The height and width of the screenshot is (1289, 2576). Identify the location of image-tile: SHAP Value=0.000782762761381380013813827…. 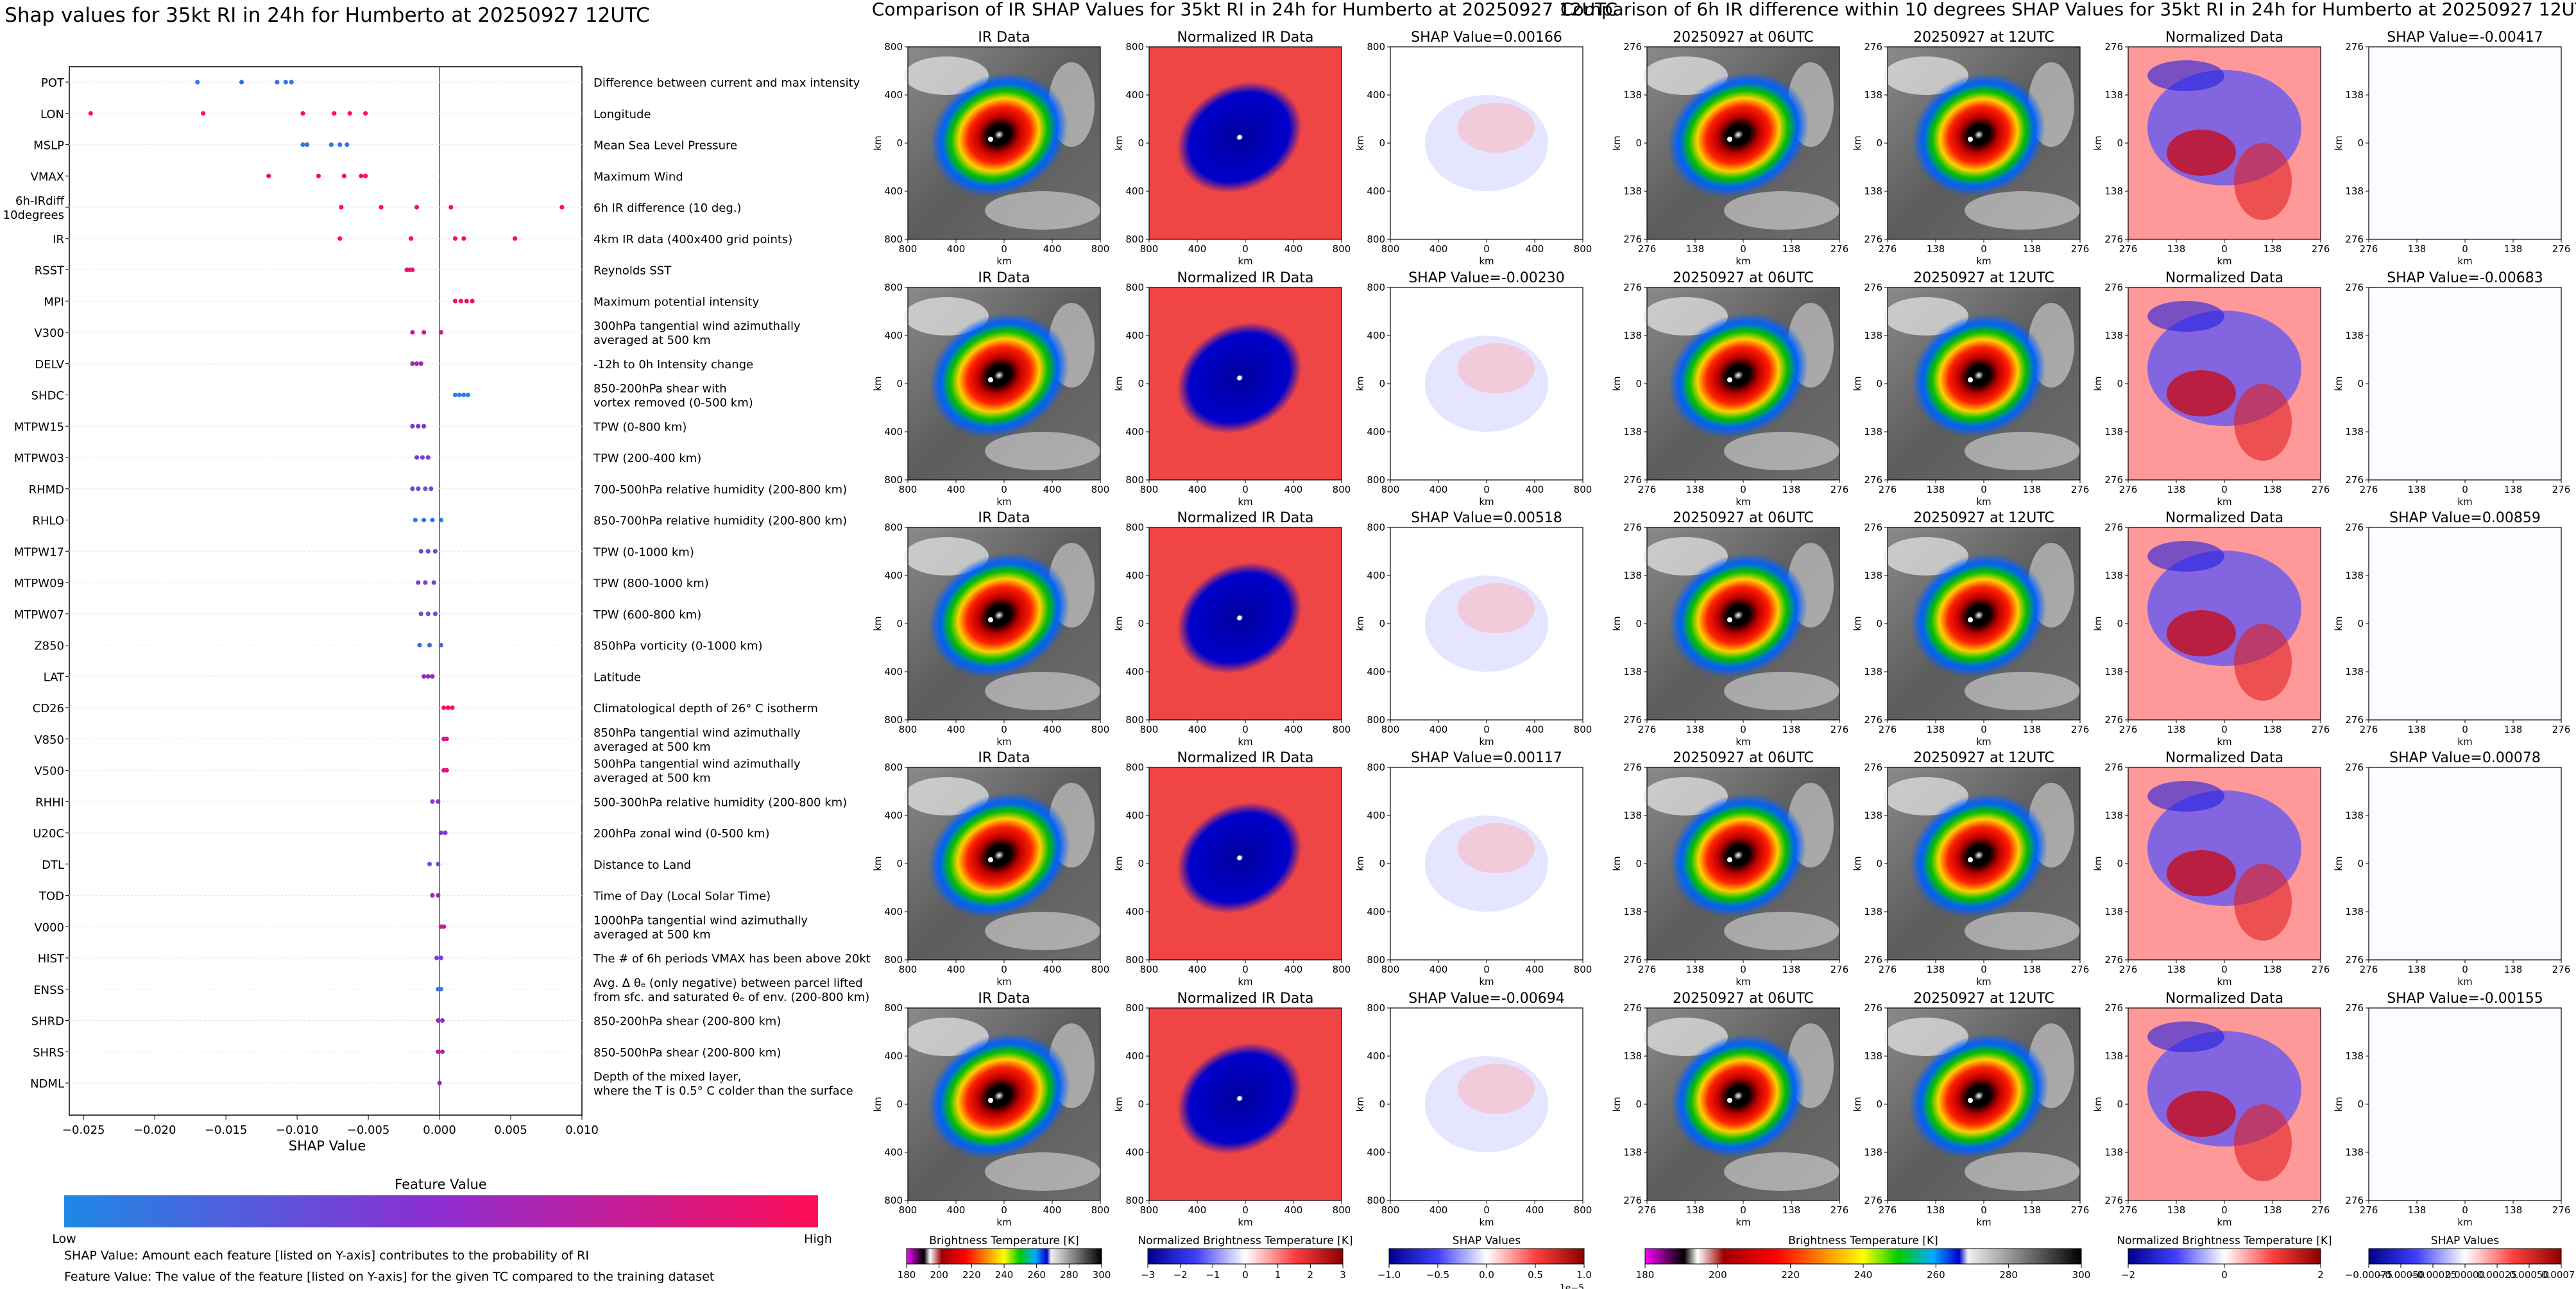
(2451, 868).